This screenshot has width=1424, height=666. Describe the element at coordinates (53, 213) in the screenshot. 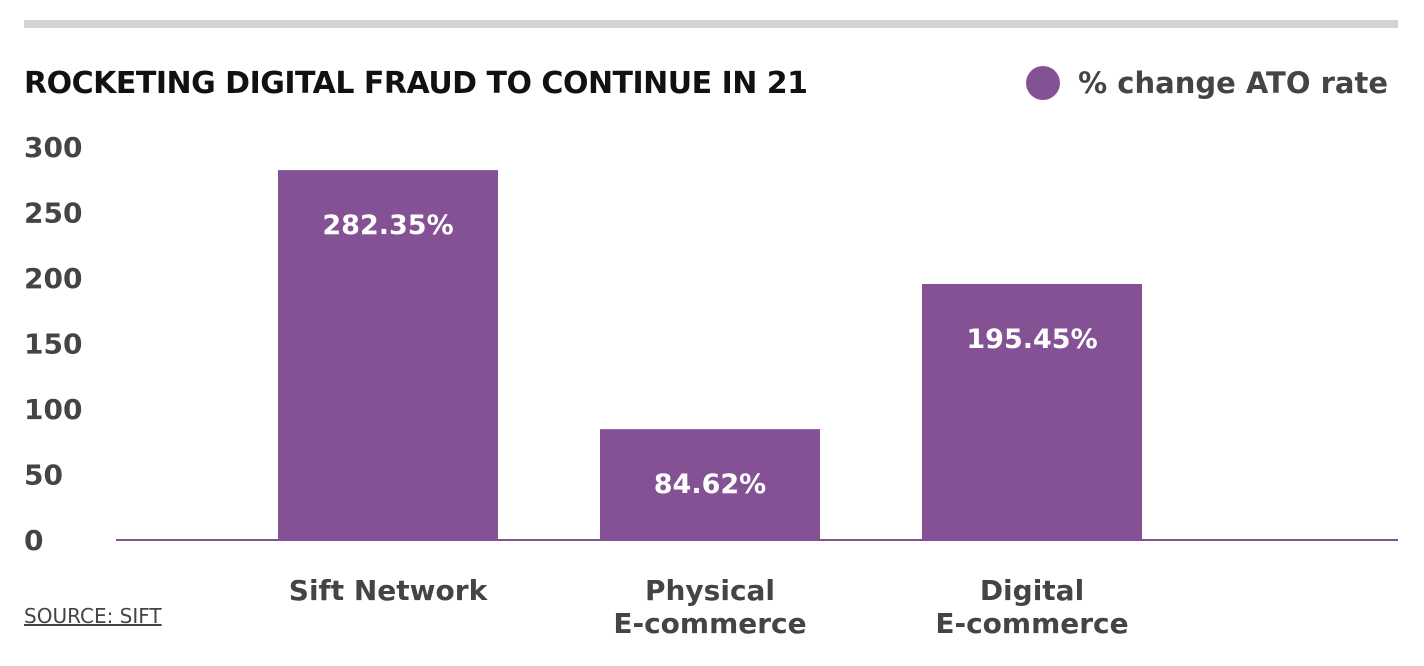

I see `y-tick-label: 250` at that location.